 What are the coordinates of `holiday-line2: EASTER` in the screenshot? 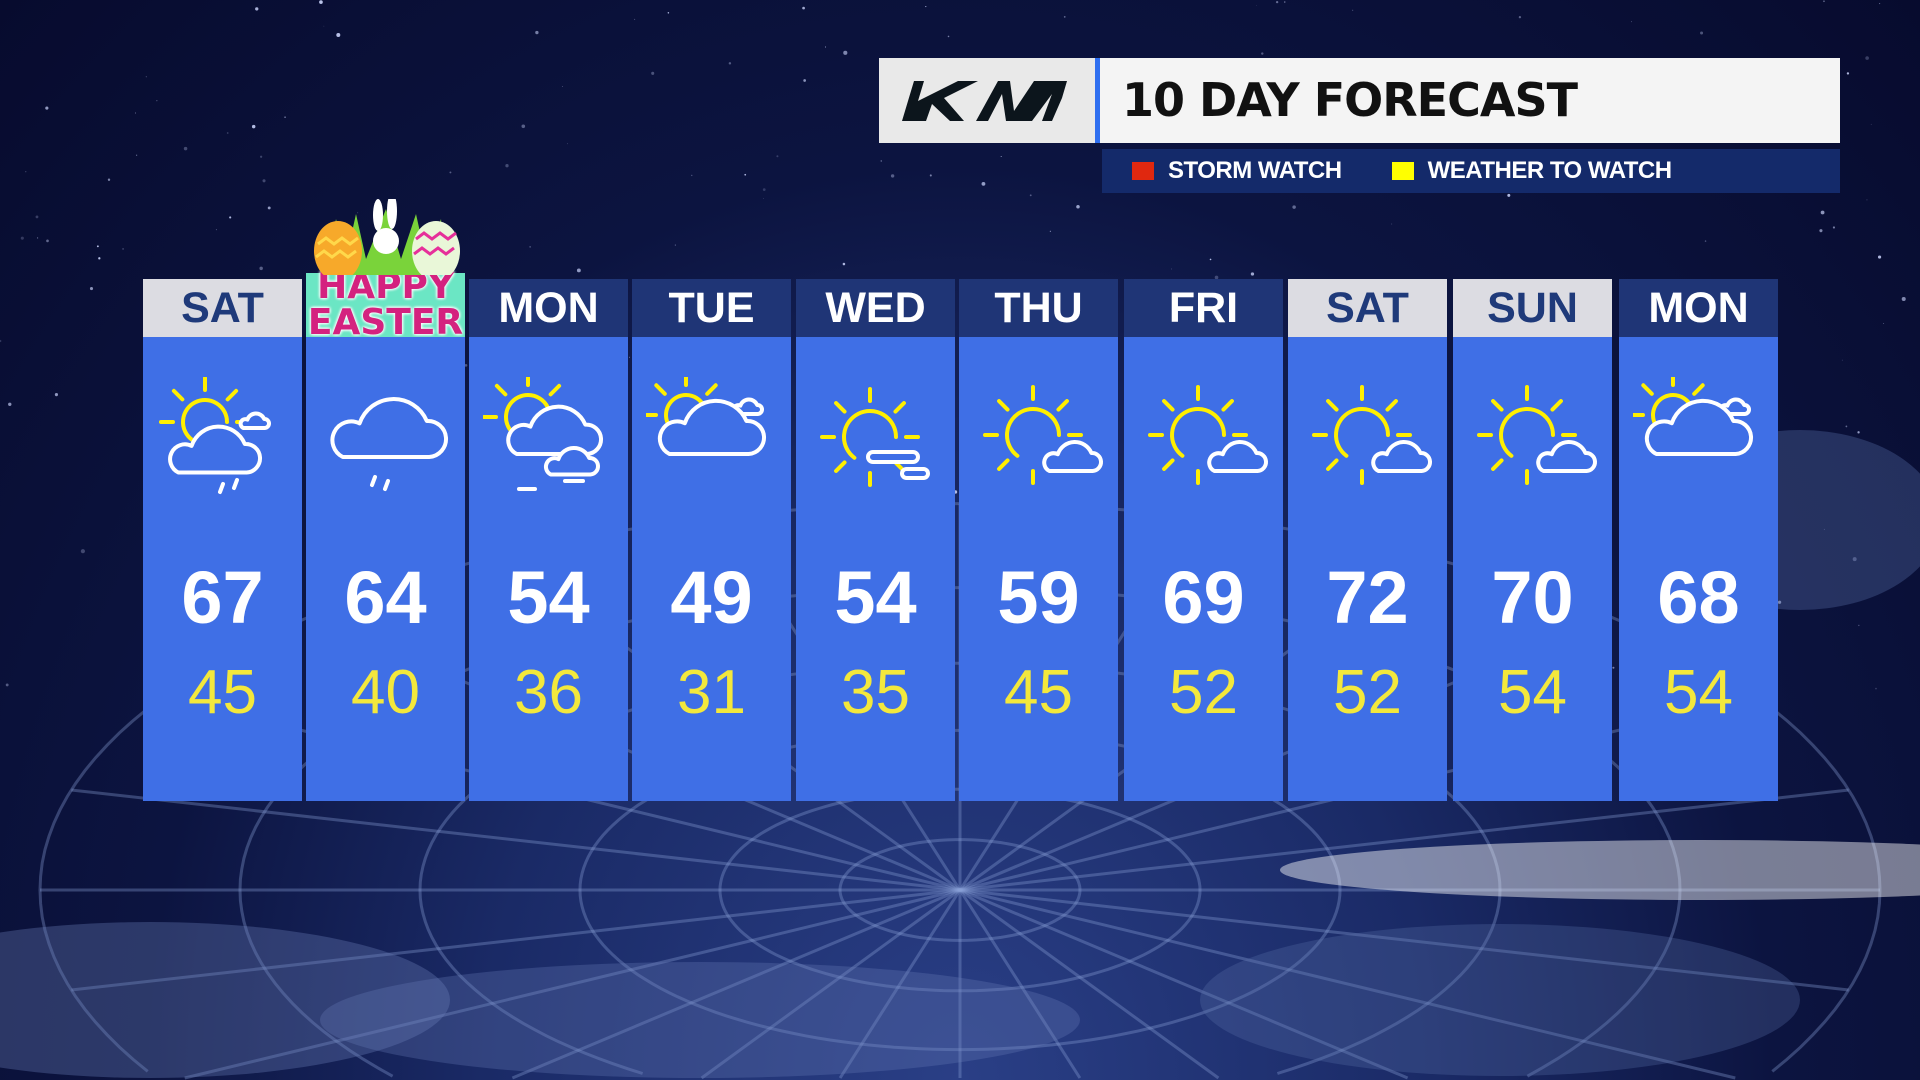 It's located at (385, 322).